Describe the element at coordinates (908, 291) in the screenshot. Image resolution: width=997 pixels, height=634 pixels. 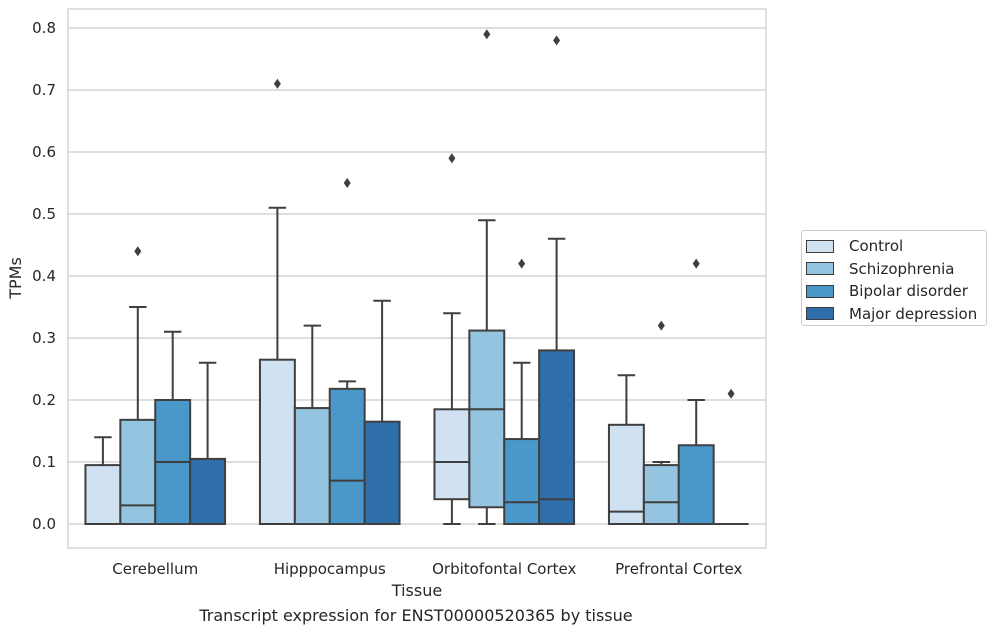
I see `legend-label: Bipolar disorder` at that location.